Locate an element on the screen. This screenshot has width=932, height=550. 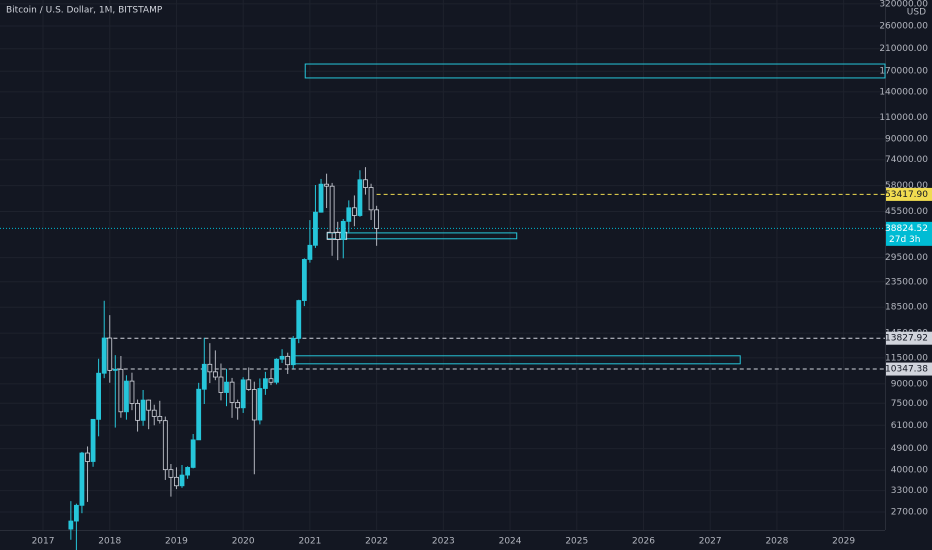
y-tick-label: 74000.00 is located at coordinates (906, 160).